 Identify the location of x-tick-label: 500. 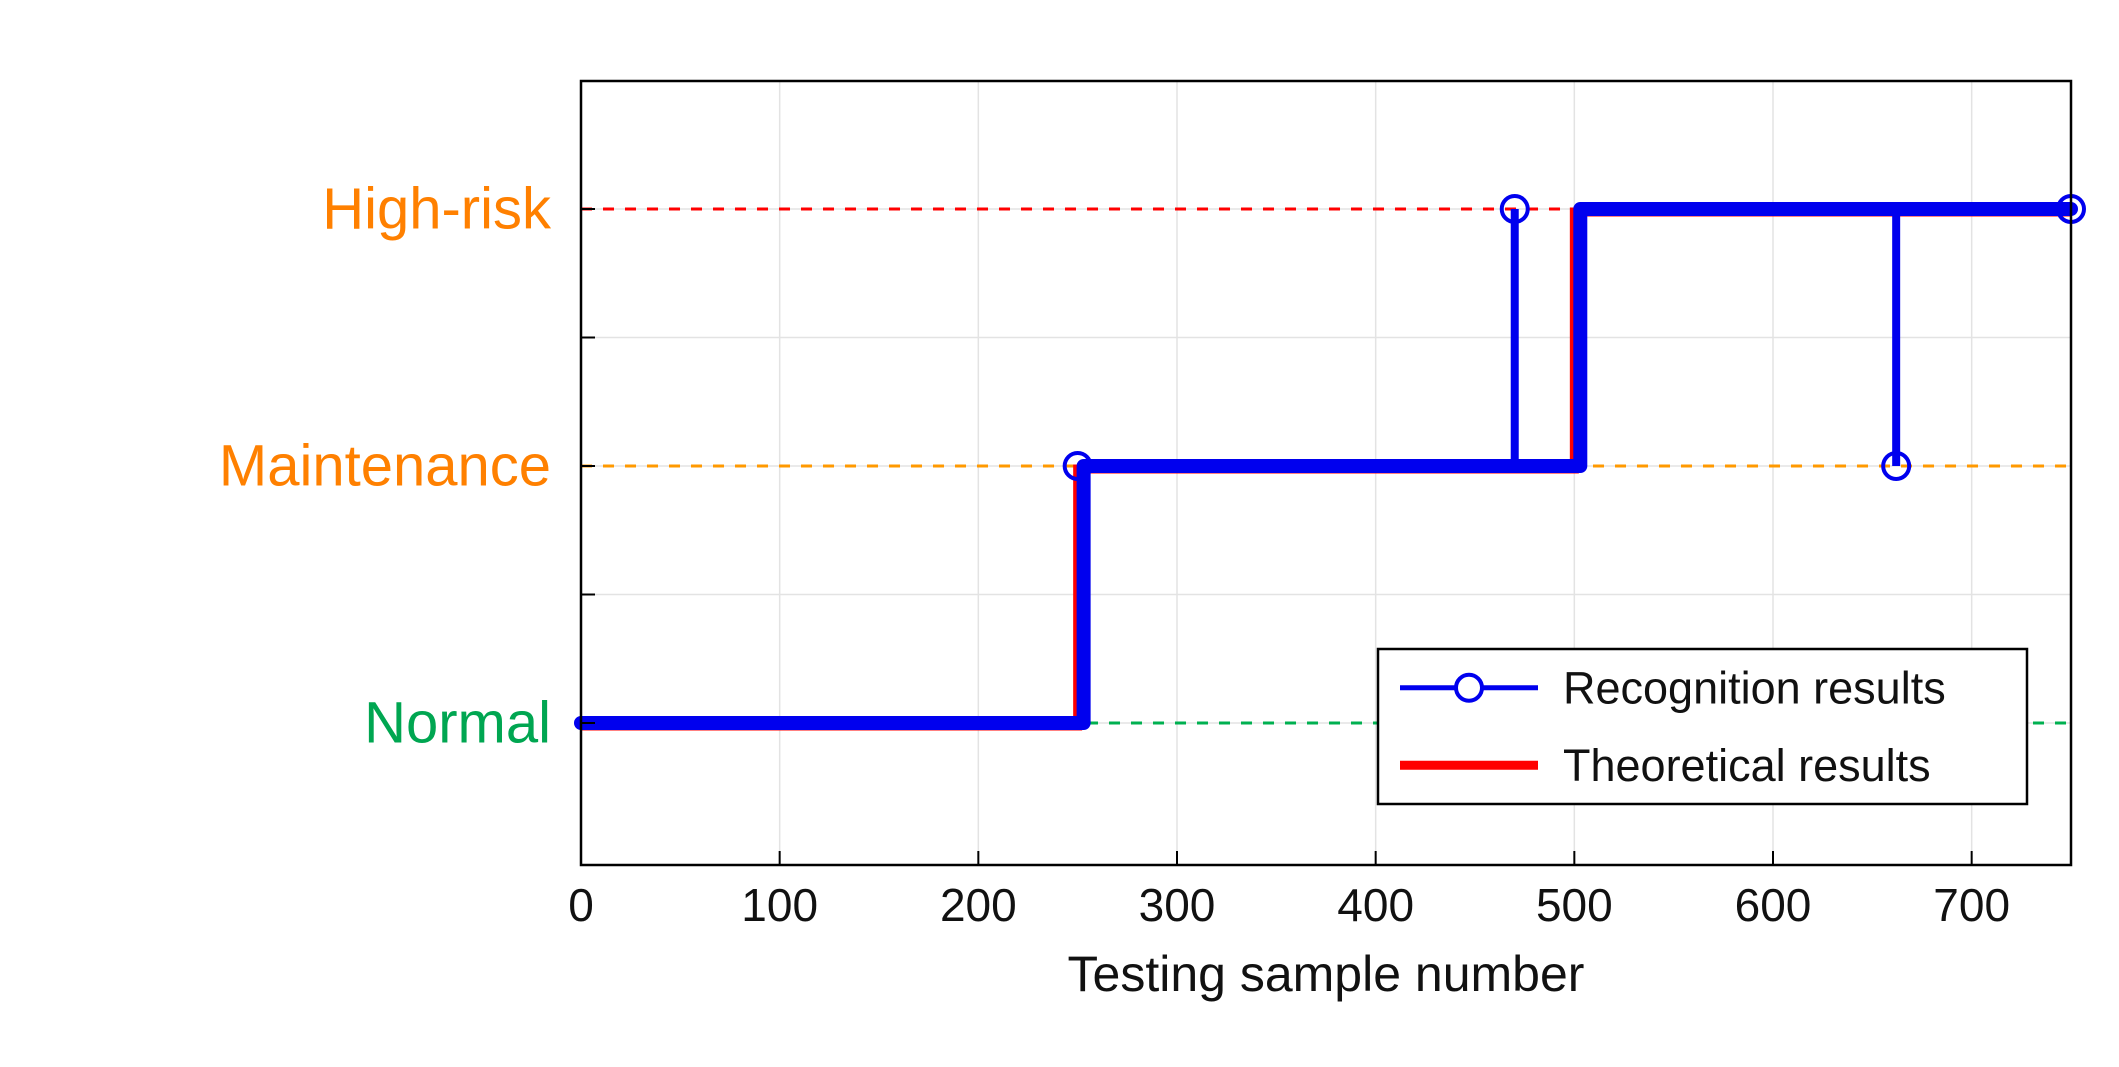
(1574, 905).